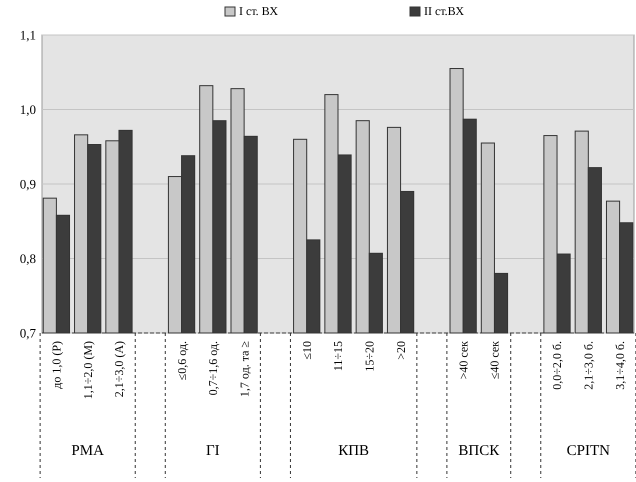  I want to click on x-tick-label: 1,1÷2,0 (М), so click(87, 370).